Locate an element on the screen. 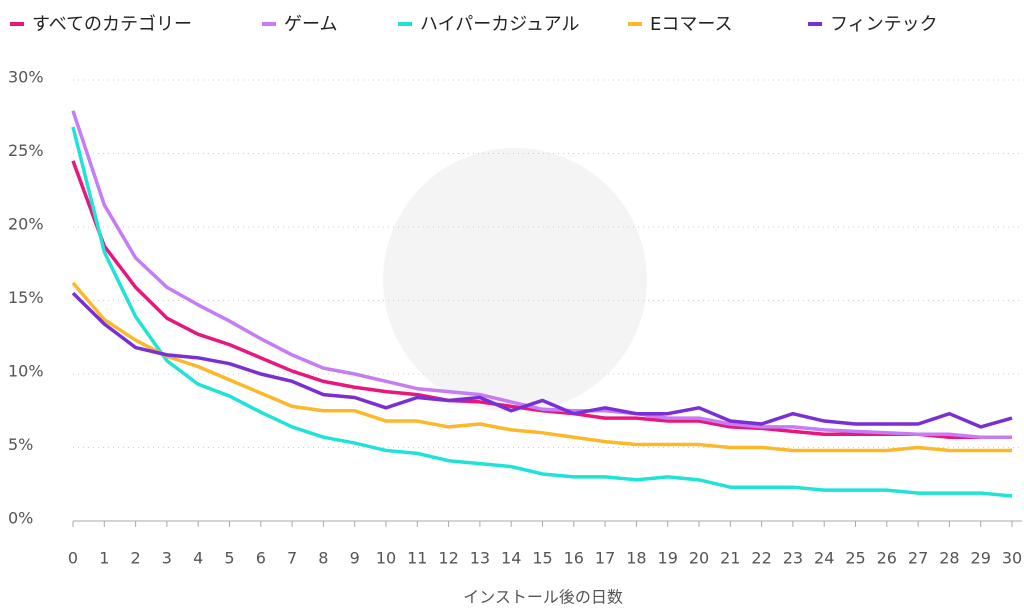 The height and width of the screenshot is (610, 1024). x-tick-label: 25 is located at coordinates (855, 558).